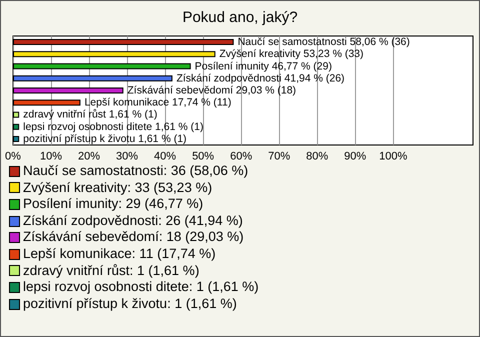 This screenshot has width=480, height=337. Describe the element at coordinates (117, 188) in the screenshot. I see `text: Zvýšení kreativity: 33 (53,23 %)` at that location.